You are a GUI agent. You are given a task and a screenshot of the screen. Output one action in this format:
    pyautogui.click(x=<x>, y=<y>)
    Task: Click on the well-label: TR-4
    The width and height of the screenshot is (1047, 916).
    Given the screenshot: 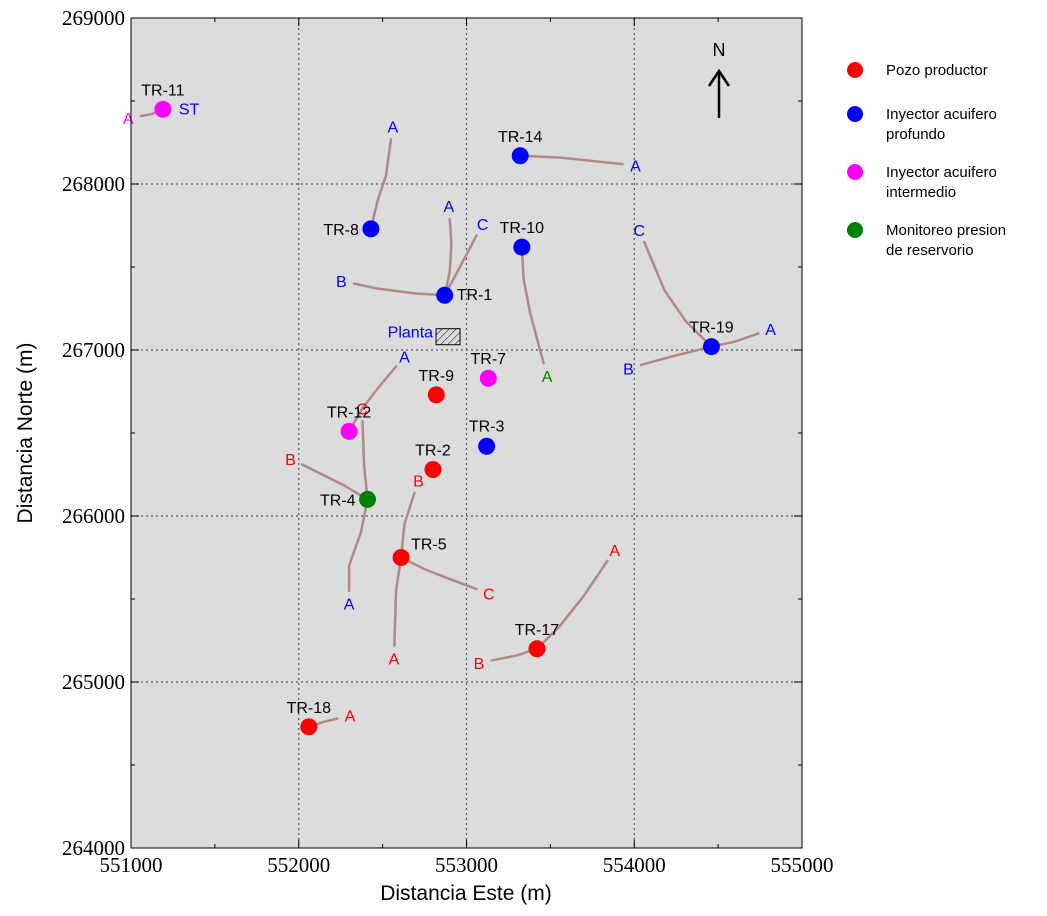 What is the action you would take?
    pyautogui.click(x=338, y=500)
    